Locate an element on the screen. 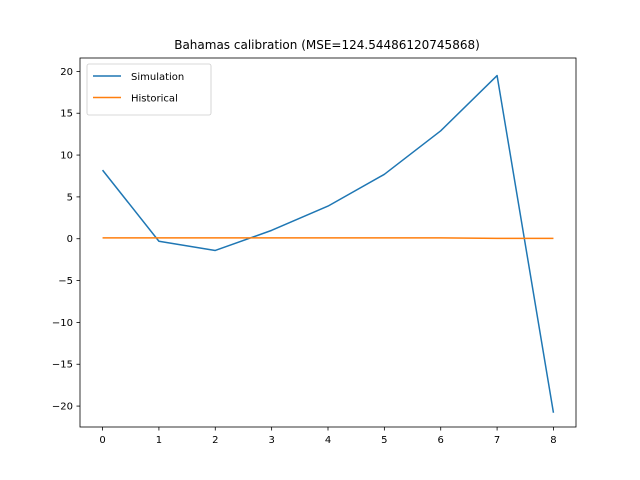 This screenshot has height=480, width=640. x-tick-label: 7 is located at coordinates (497, 440).